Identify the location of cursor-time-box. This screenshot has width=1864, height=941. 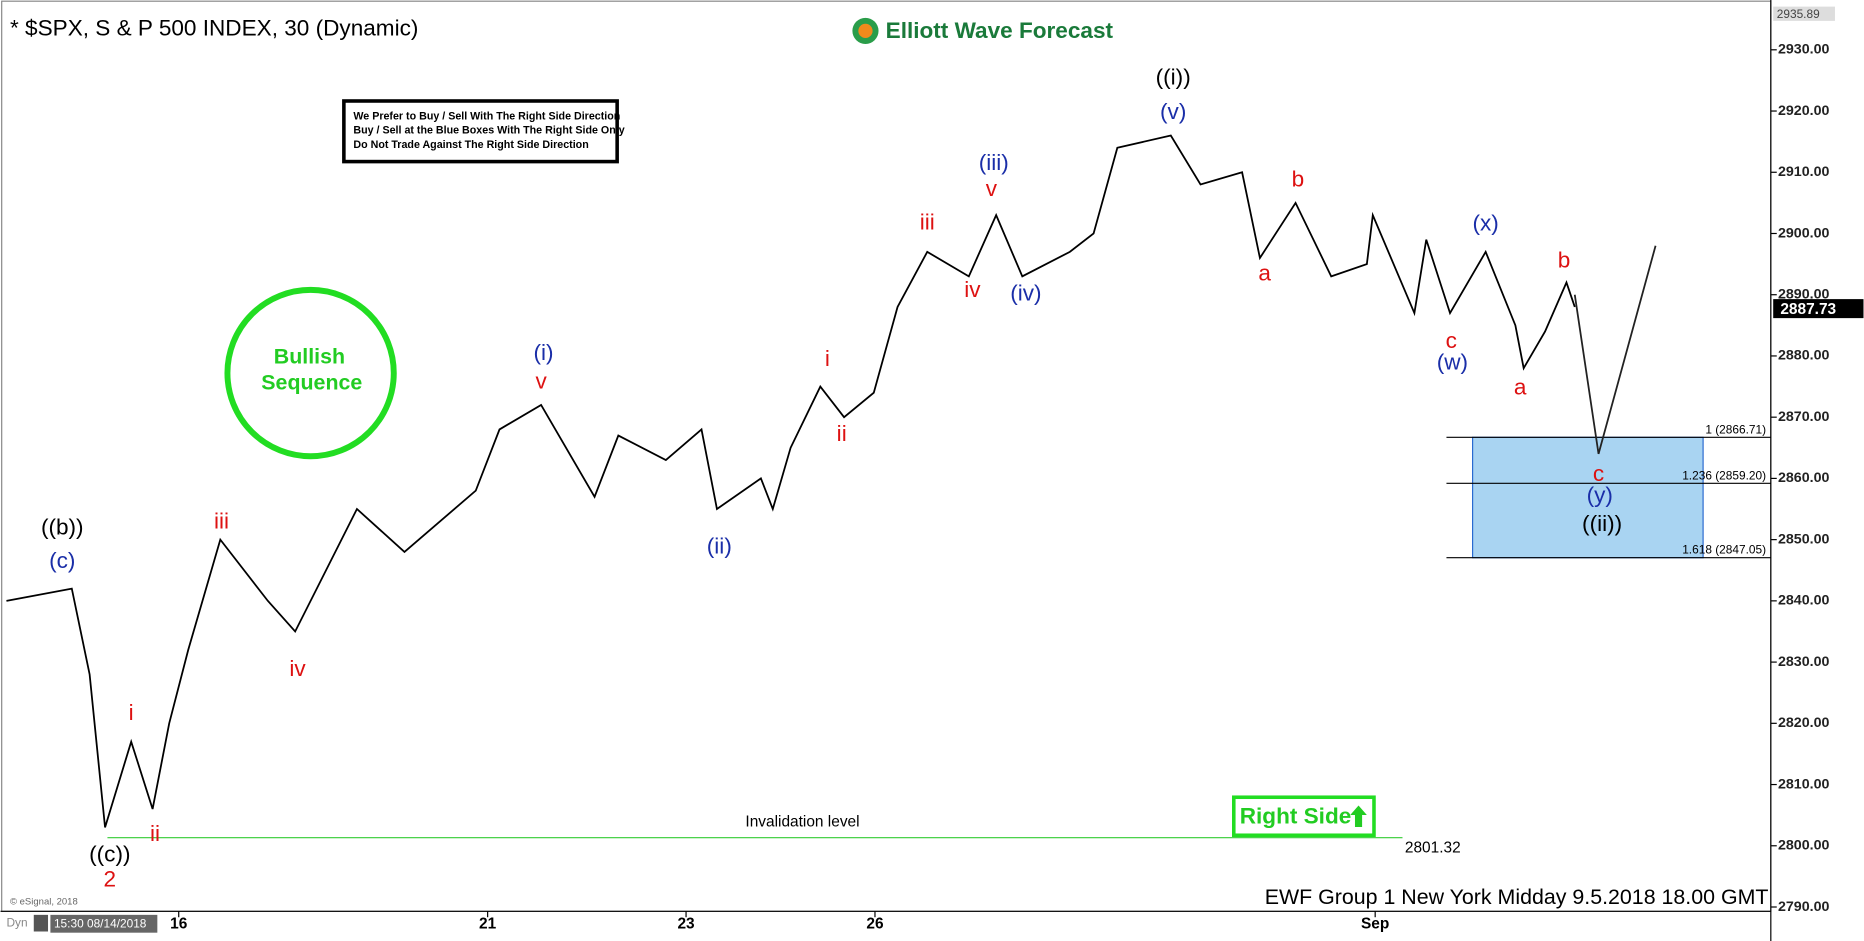
(104, 923).